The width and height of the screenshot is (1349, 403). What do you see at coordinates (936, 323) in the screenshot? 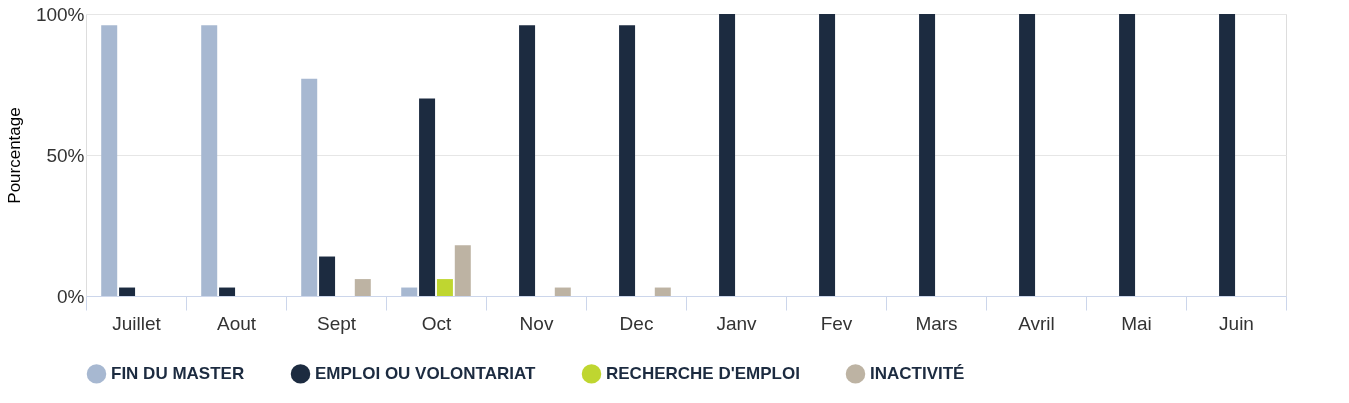
I see `x-tick-label: Mars` at bounding box center [936, 323].